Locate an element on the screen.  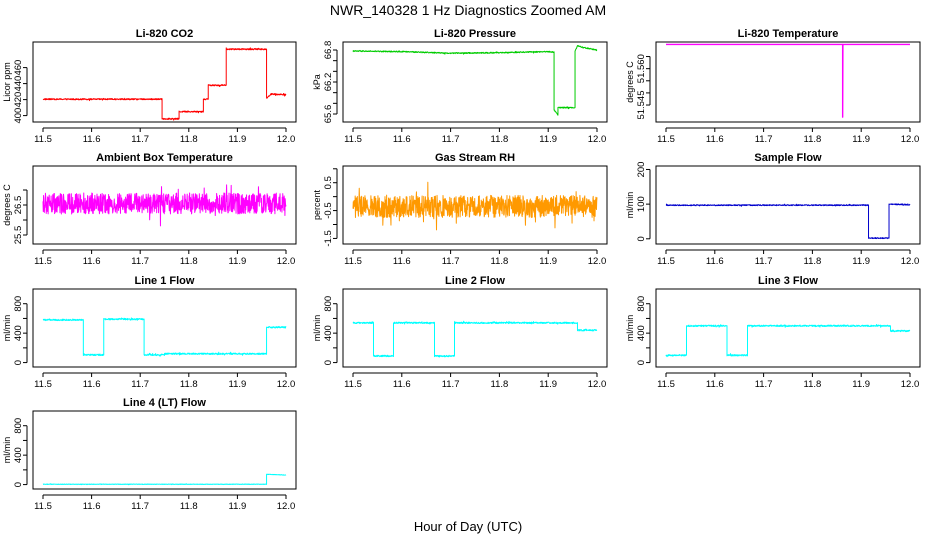
figure-title: NWR_140328 1 Hz Diagnostics Zoomed AM is located at coordinates (468, 10).